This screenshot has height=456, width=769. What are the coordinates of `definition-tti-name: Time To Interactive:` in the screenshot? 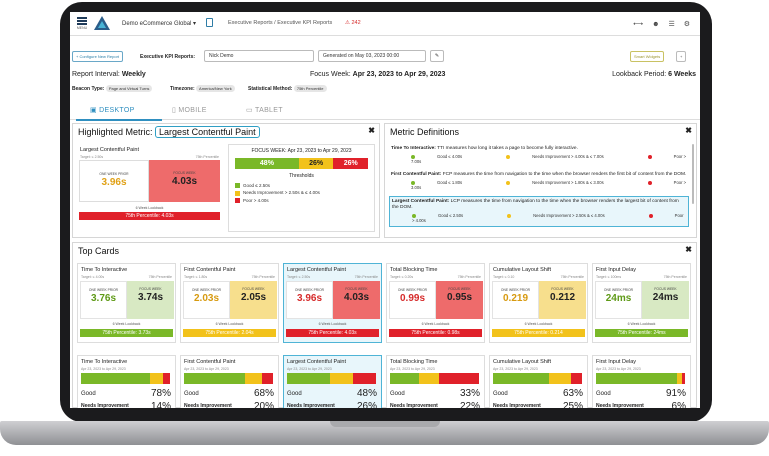 It's located at (413, 148).